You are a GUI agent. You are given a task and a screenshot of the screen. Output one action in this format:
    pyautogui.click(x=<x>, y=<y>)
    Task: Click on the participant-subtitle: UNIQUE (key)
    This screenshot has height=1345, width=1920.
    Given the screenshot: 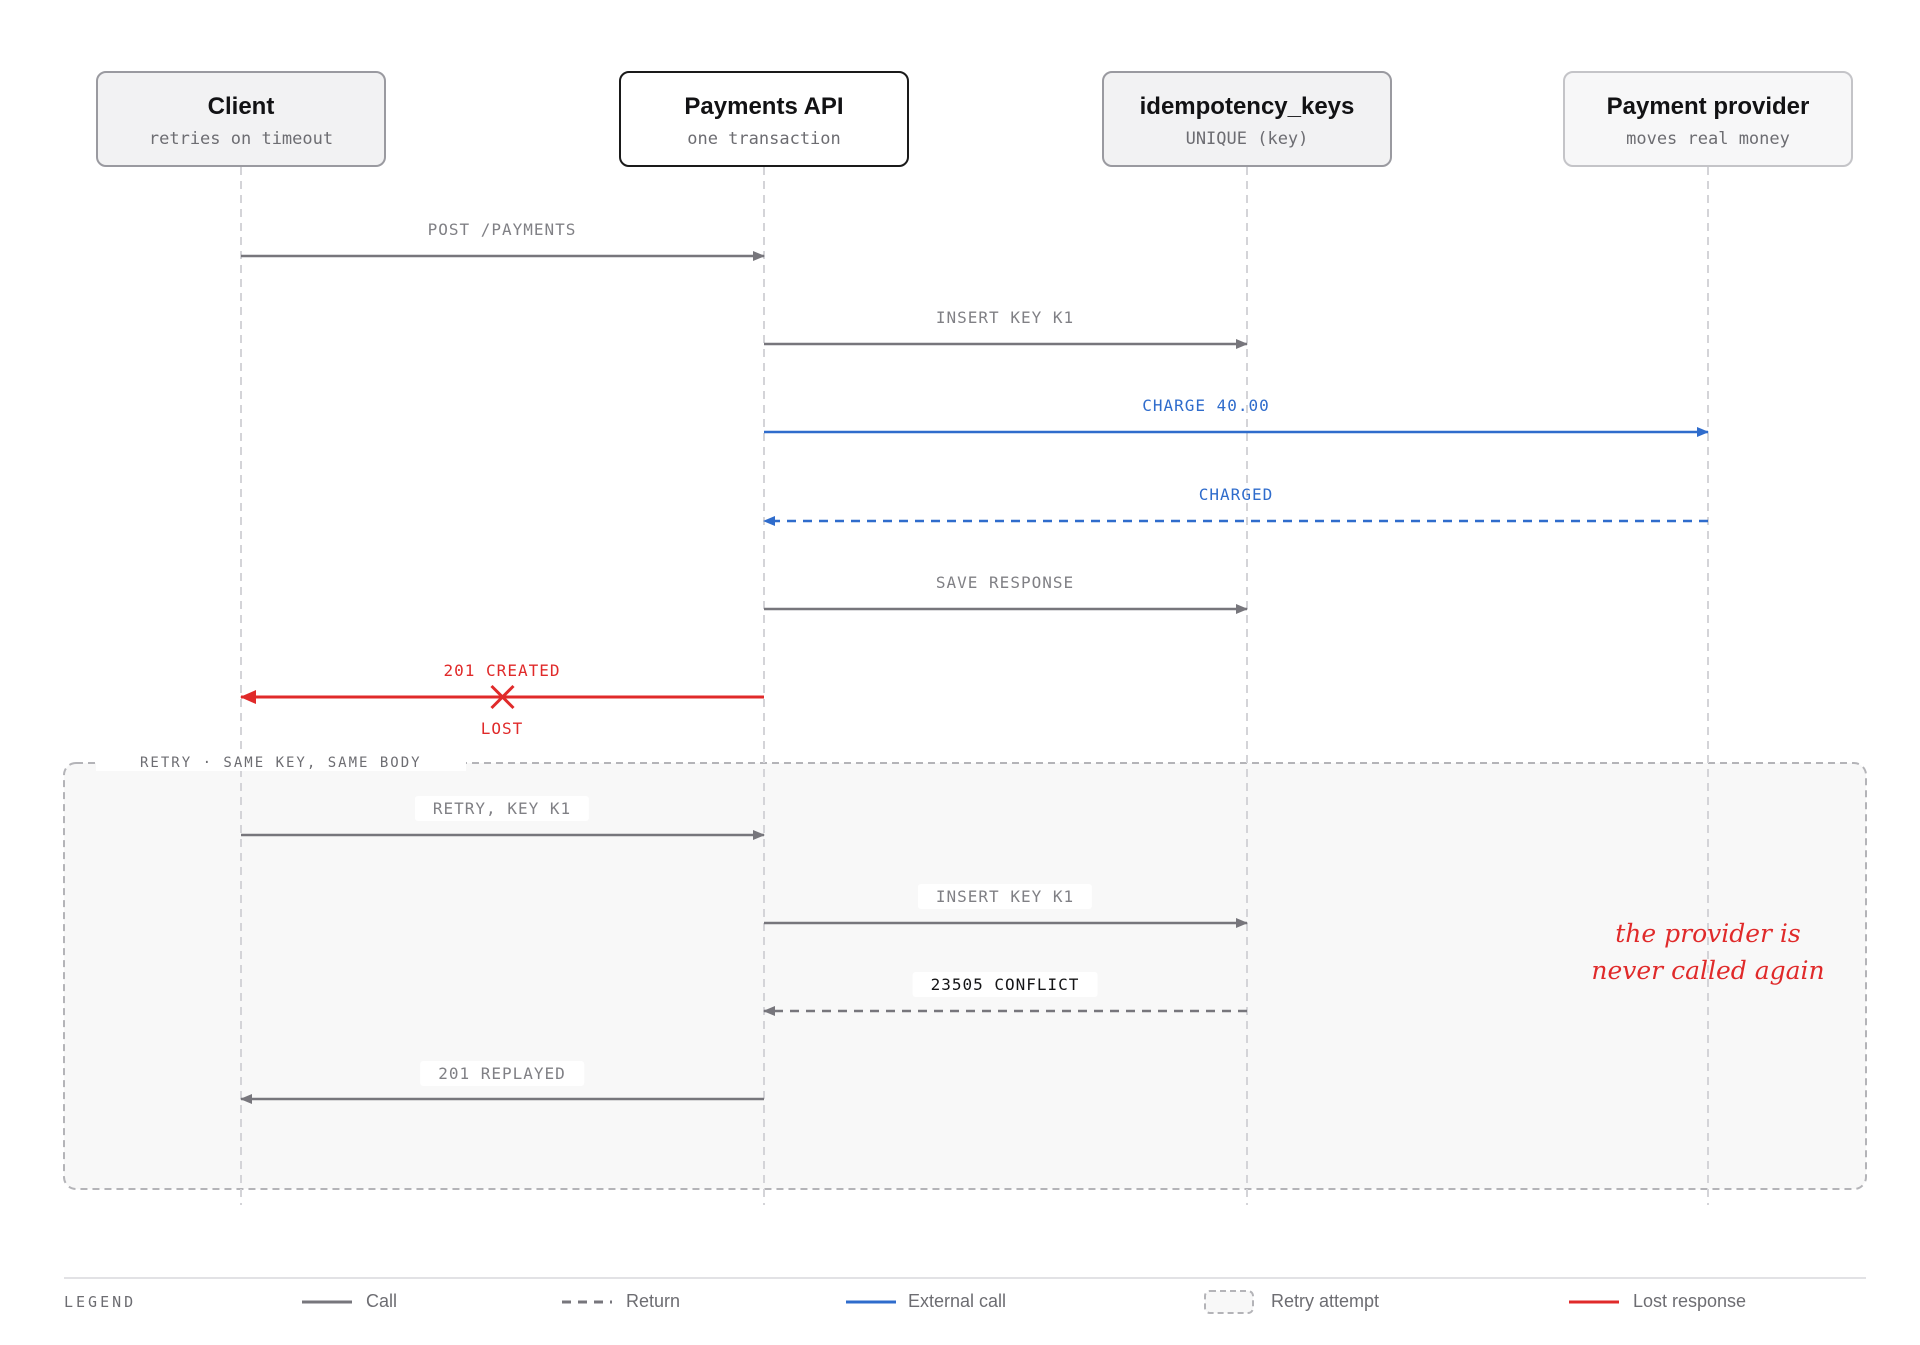 What is the action you would take?
    pyautogui.click(x=1247, y=139)
    